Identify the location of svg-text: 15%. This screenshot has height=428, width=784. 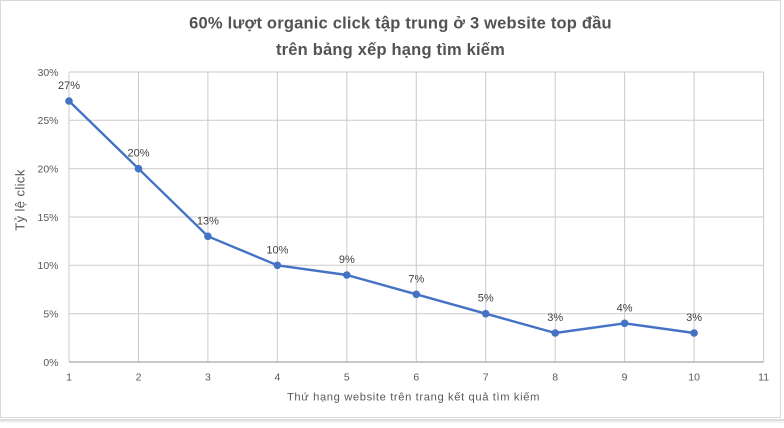
(47, 218).